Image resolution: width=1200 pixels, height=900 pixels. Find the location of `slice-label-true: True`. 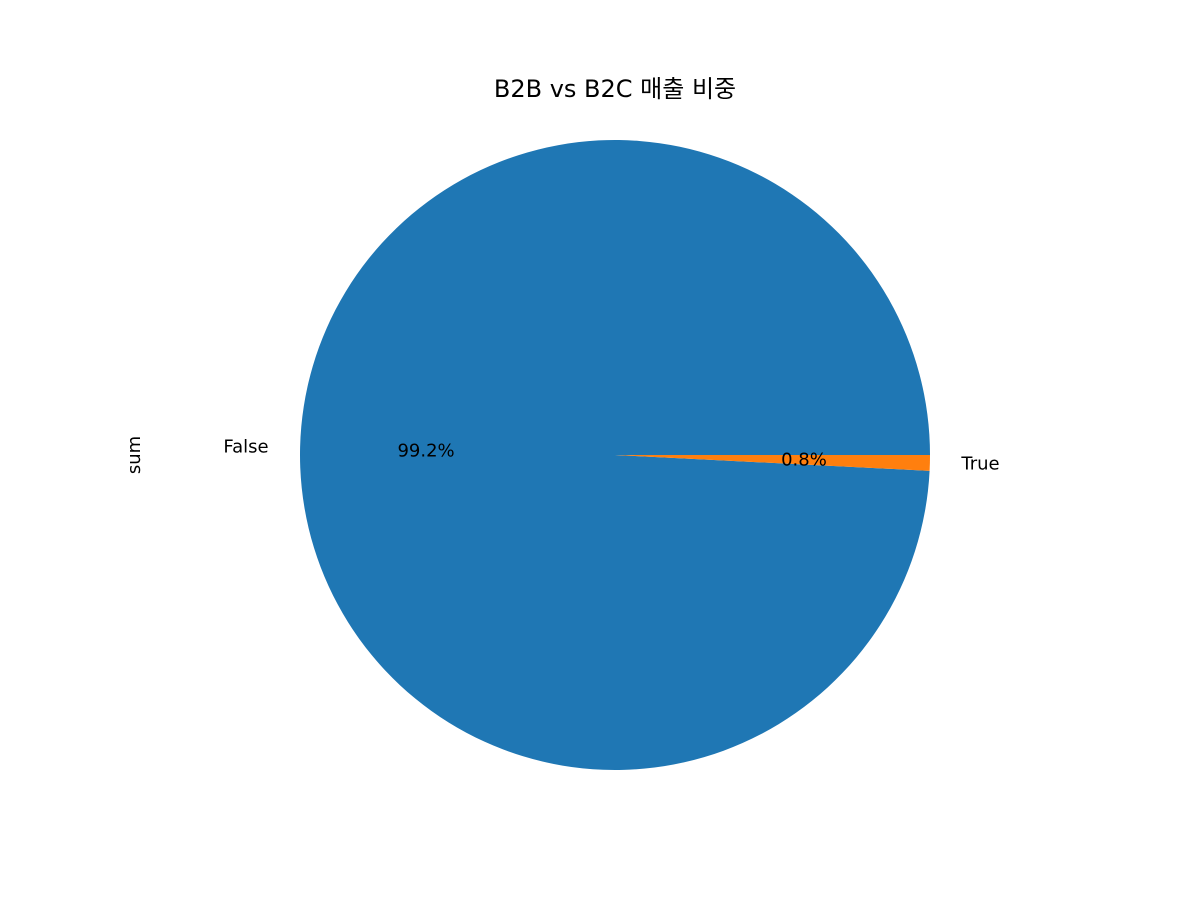

slice-label-true: True is located at coordinates (979, 464).